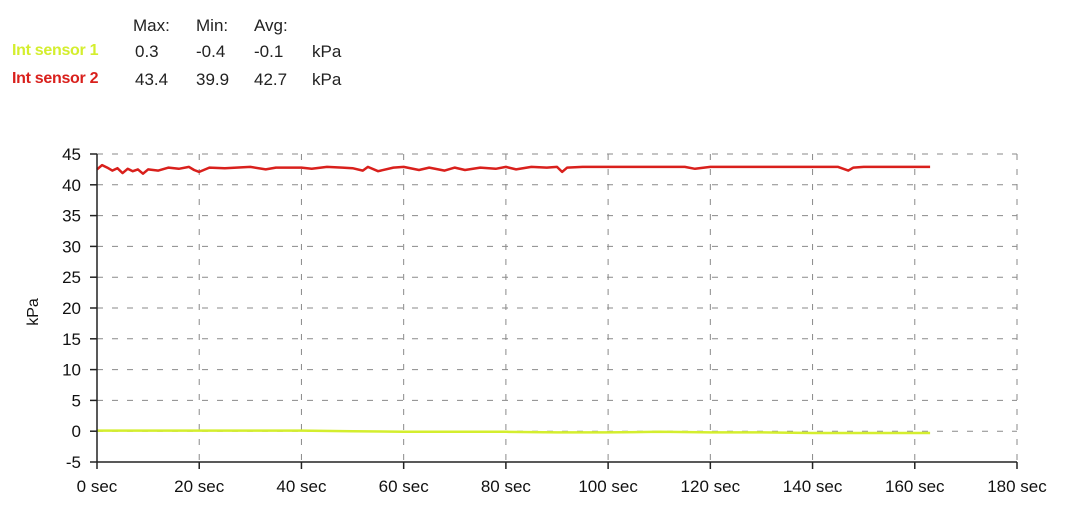 This screenshot has width=1080, height=516. What do you see at coordinates (76, 431) in the screenshot?
I see `y-tick-label: 0` at bounding box center [76, 431].